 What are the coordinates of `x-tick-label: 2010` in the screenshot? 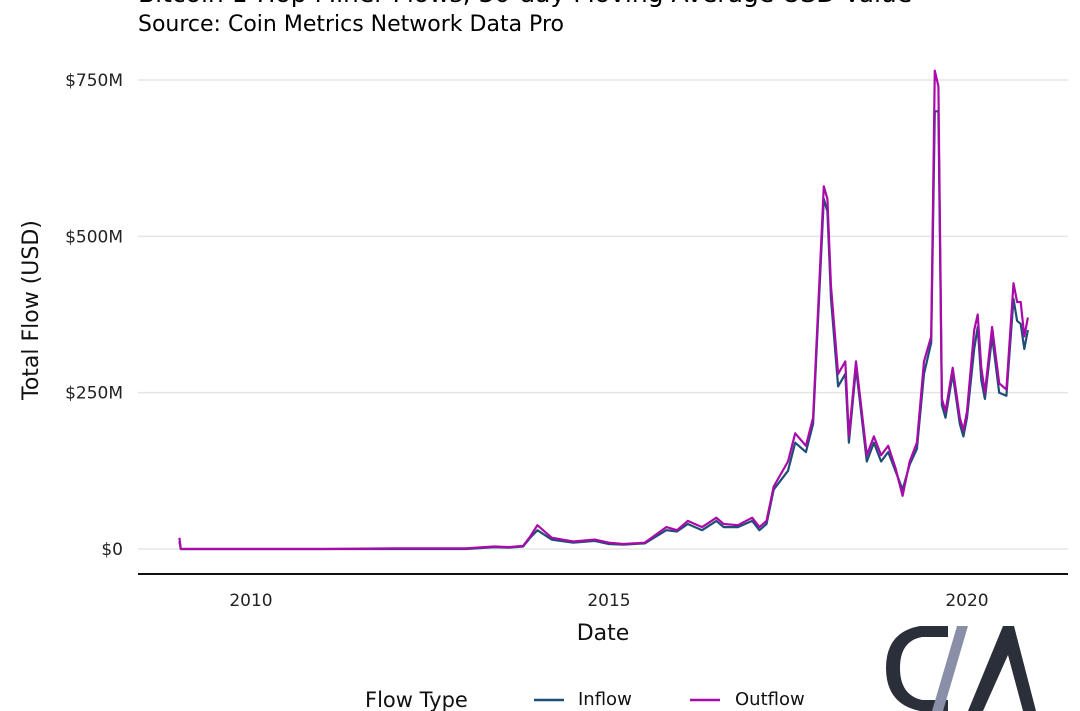 It's located at (250, 601).